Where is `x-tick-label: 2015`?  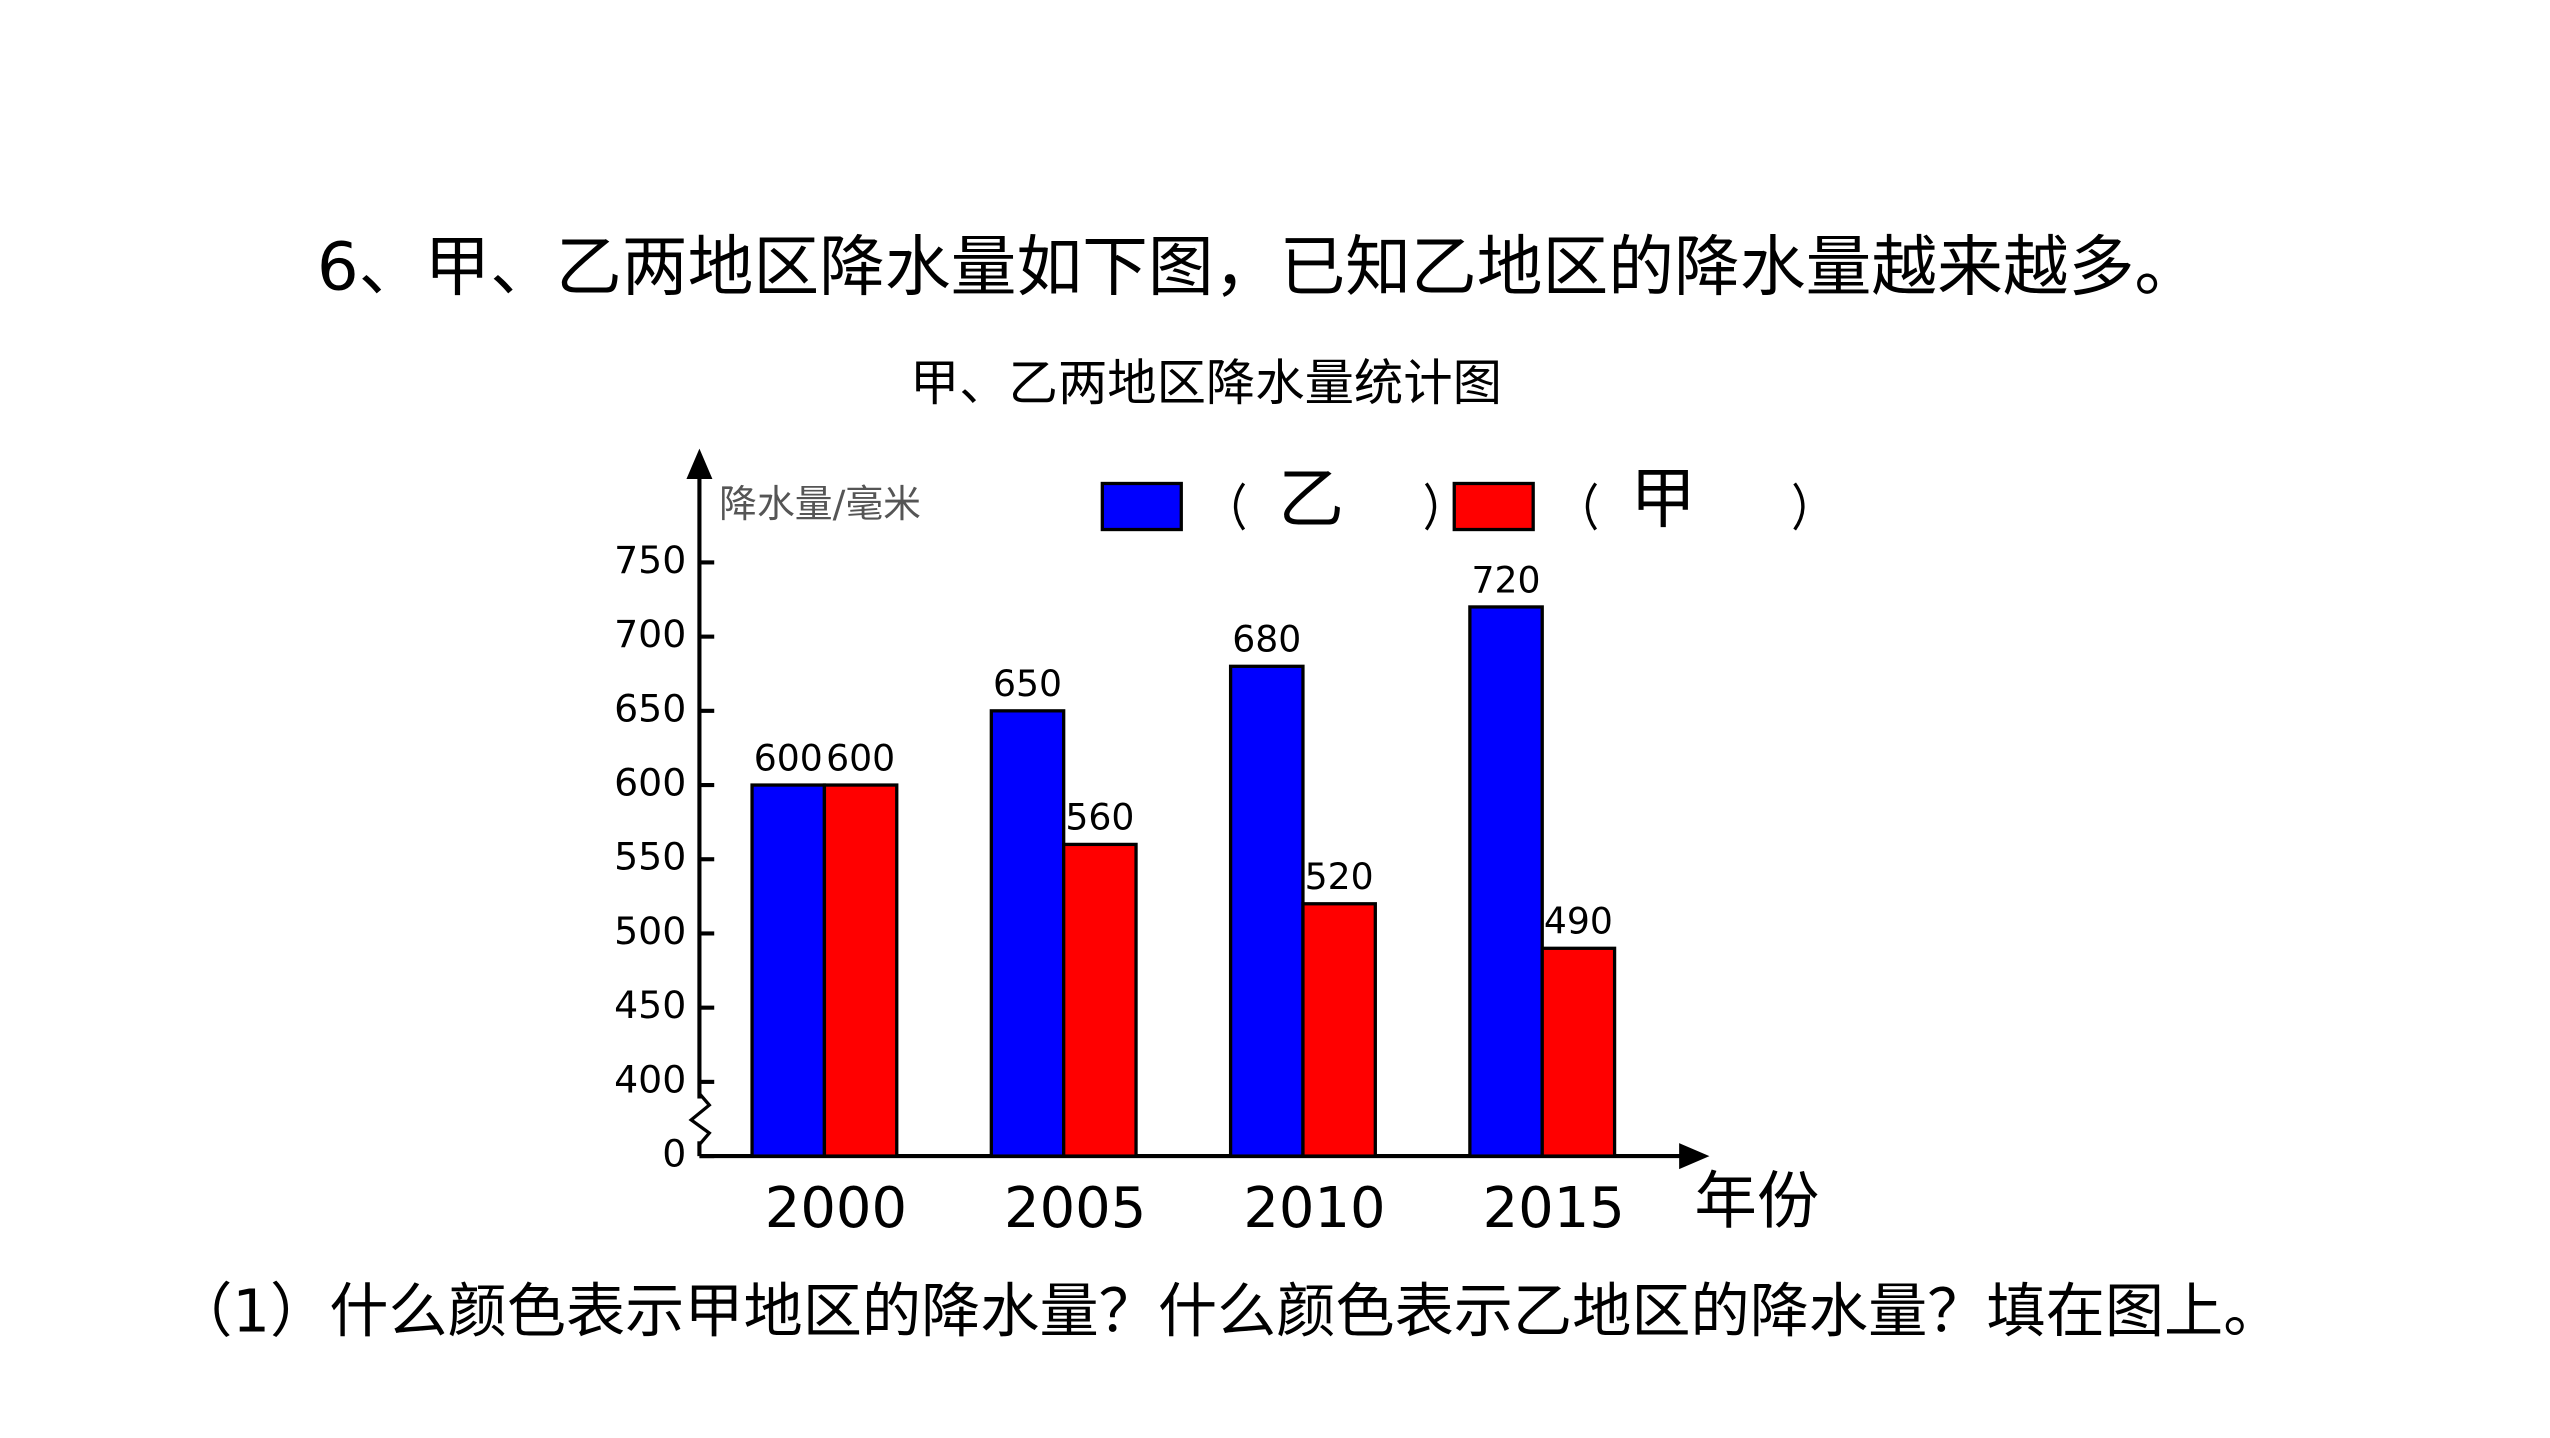
x-tick-label: 2015 is located at coordinates (1554, 1208).